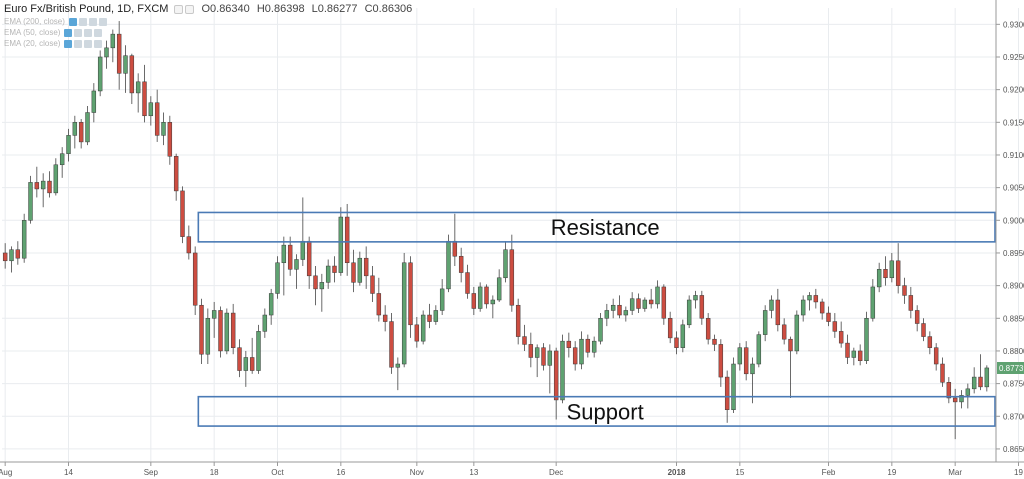 The image size is (1024, 479). I want to click on indicator-row: EMA (20, close), so click(210, 43).